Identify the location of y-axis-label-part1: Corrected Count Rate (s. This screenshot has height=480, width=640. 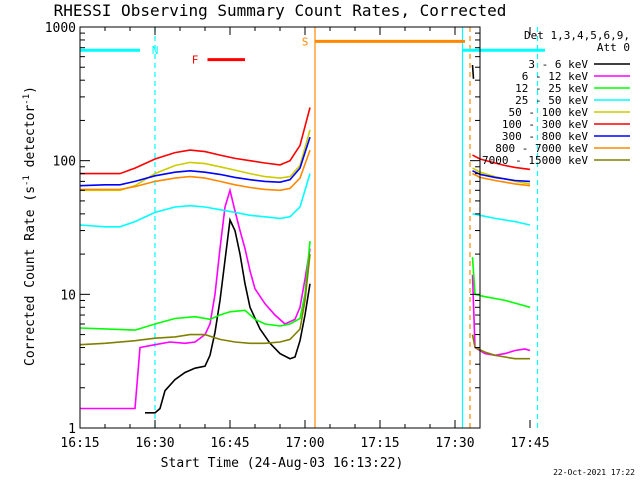
(30, 276).